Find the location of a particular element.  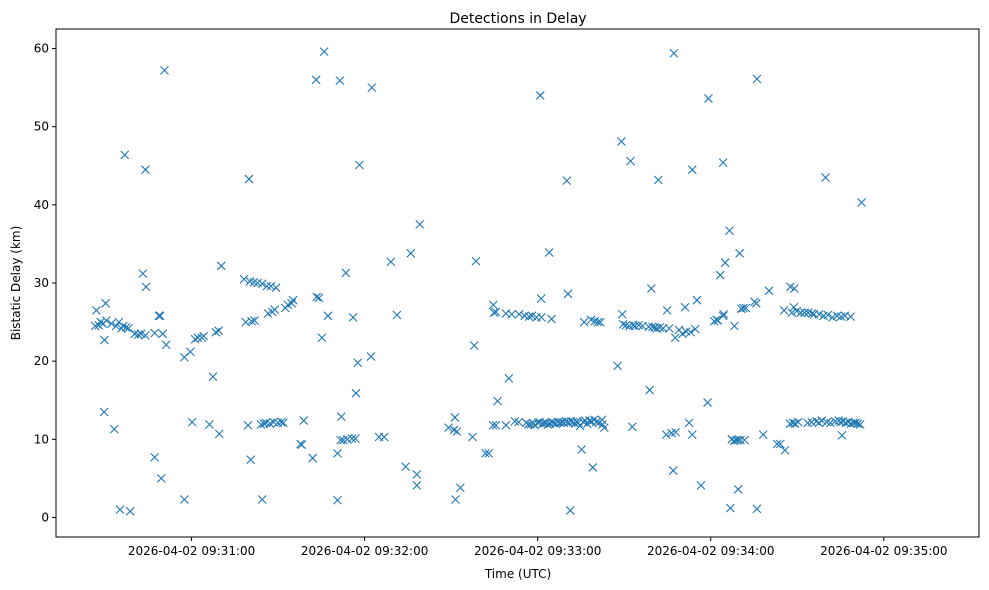

y-tick-label: 60 is located at coordinates (41, 49).